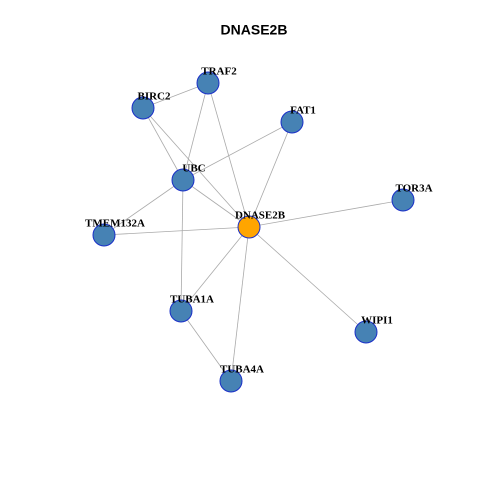 The width and height of the screenshot is (480, 480). I want to click on node-label: TOR3A, so click(413, 189).